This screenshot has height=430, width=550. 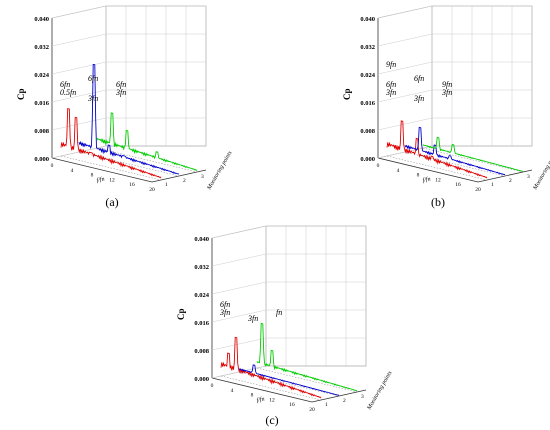 I want to click on panel-label-b: (b), so click(x=438, y=202).